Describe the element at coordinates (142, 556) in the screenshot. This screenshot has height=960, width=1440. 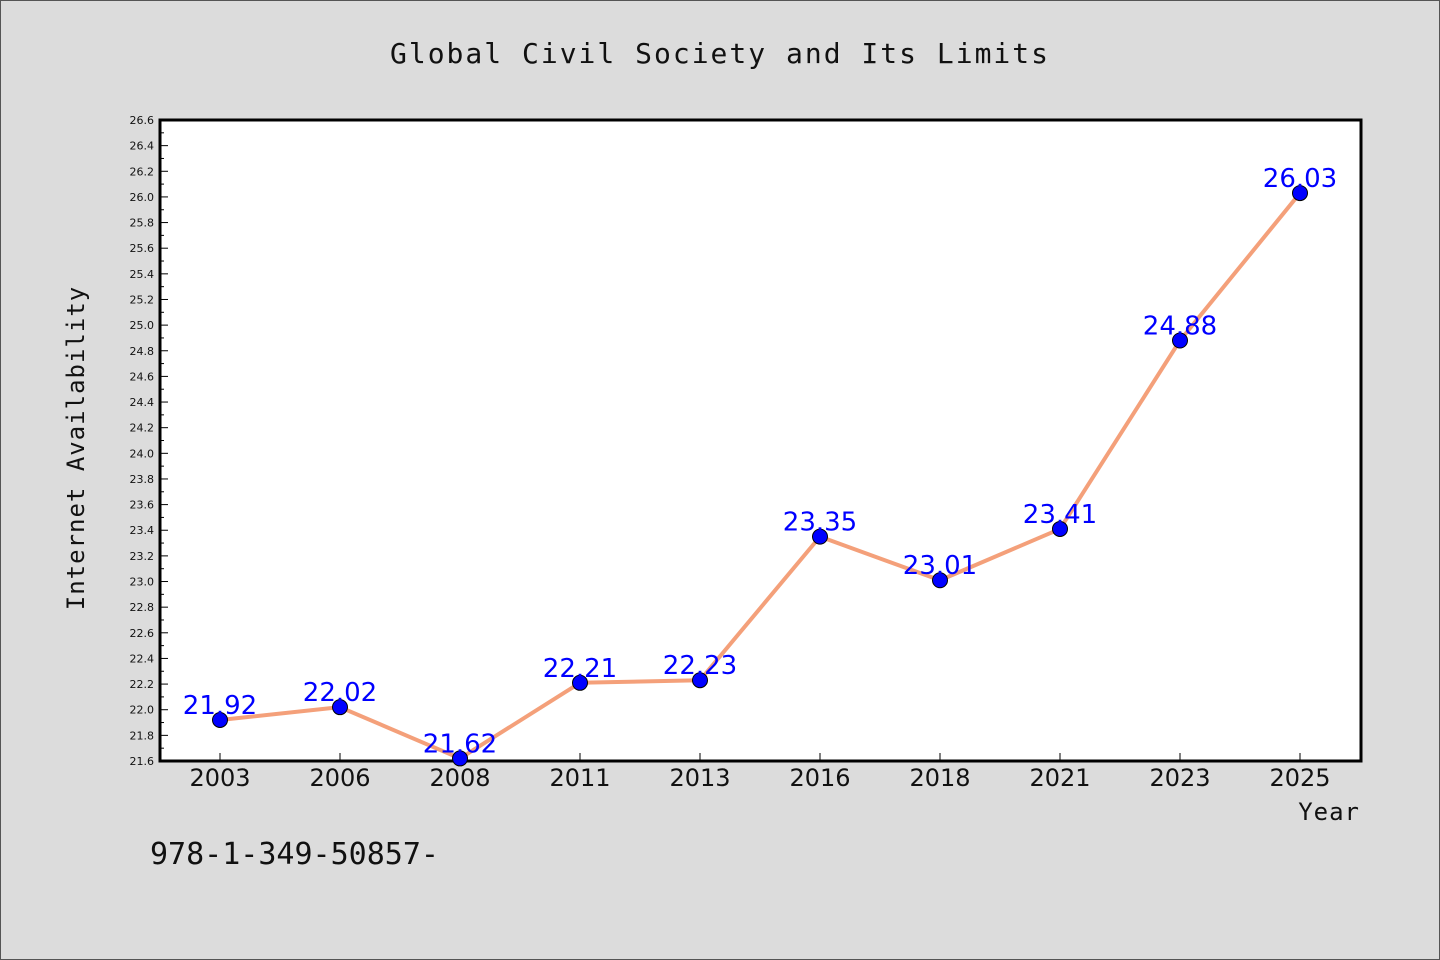
I see `y-tick-label: 23.2` at that location.